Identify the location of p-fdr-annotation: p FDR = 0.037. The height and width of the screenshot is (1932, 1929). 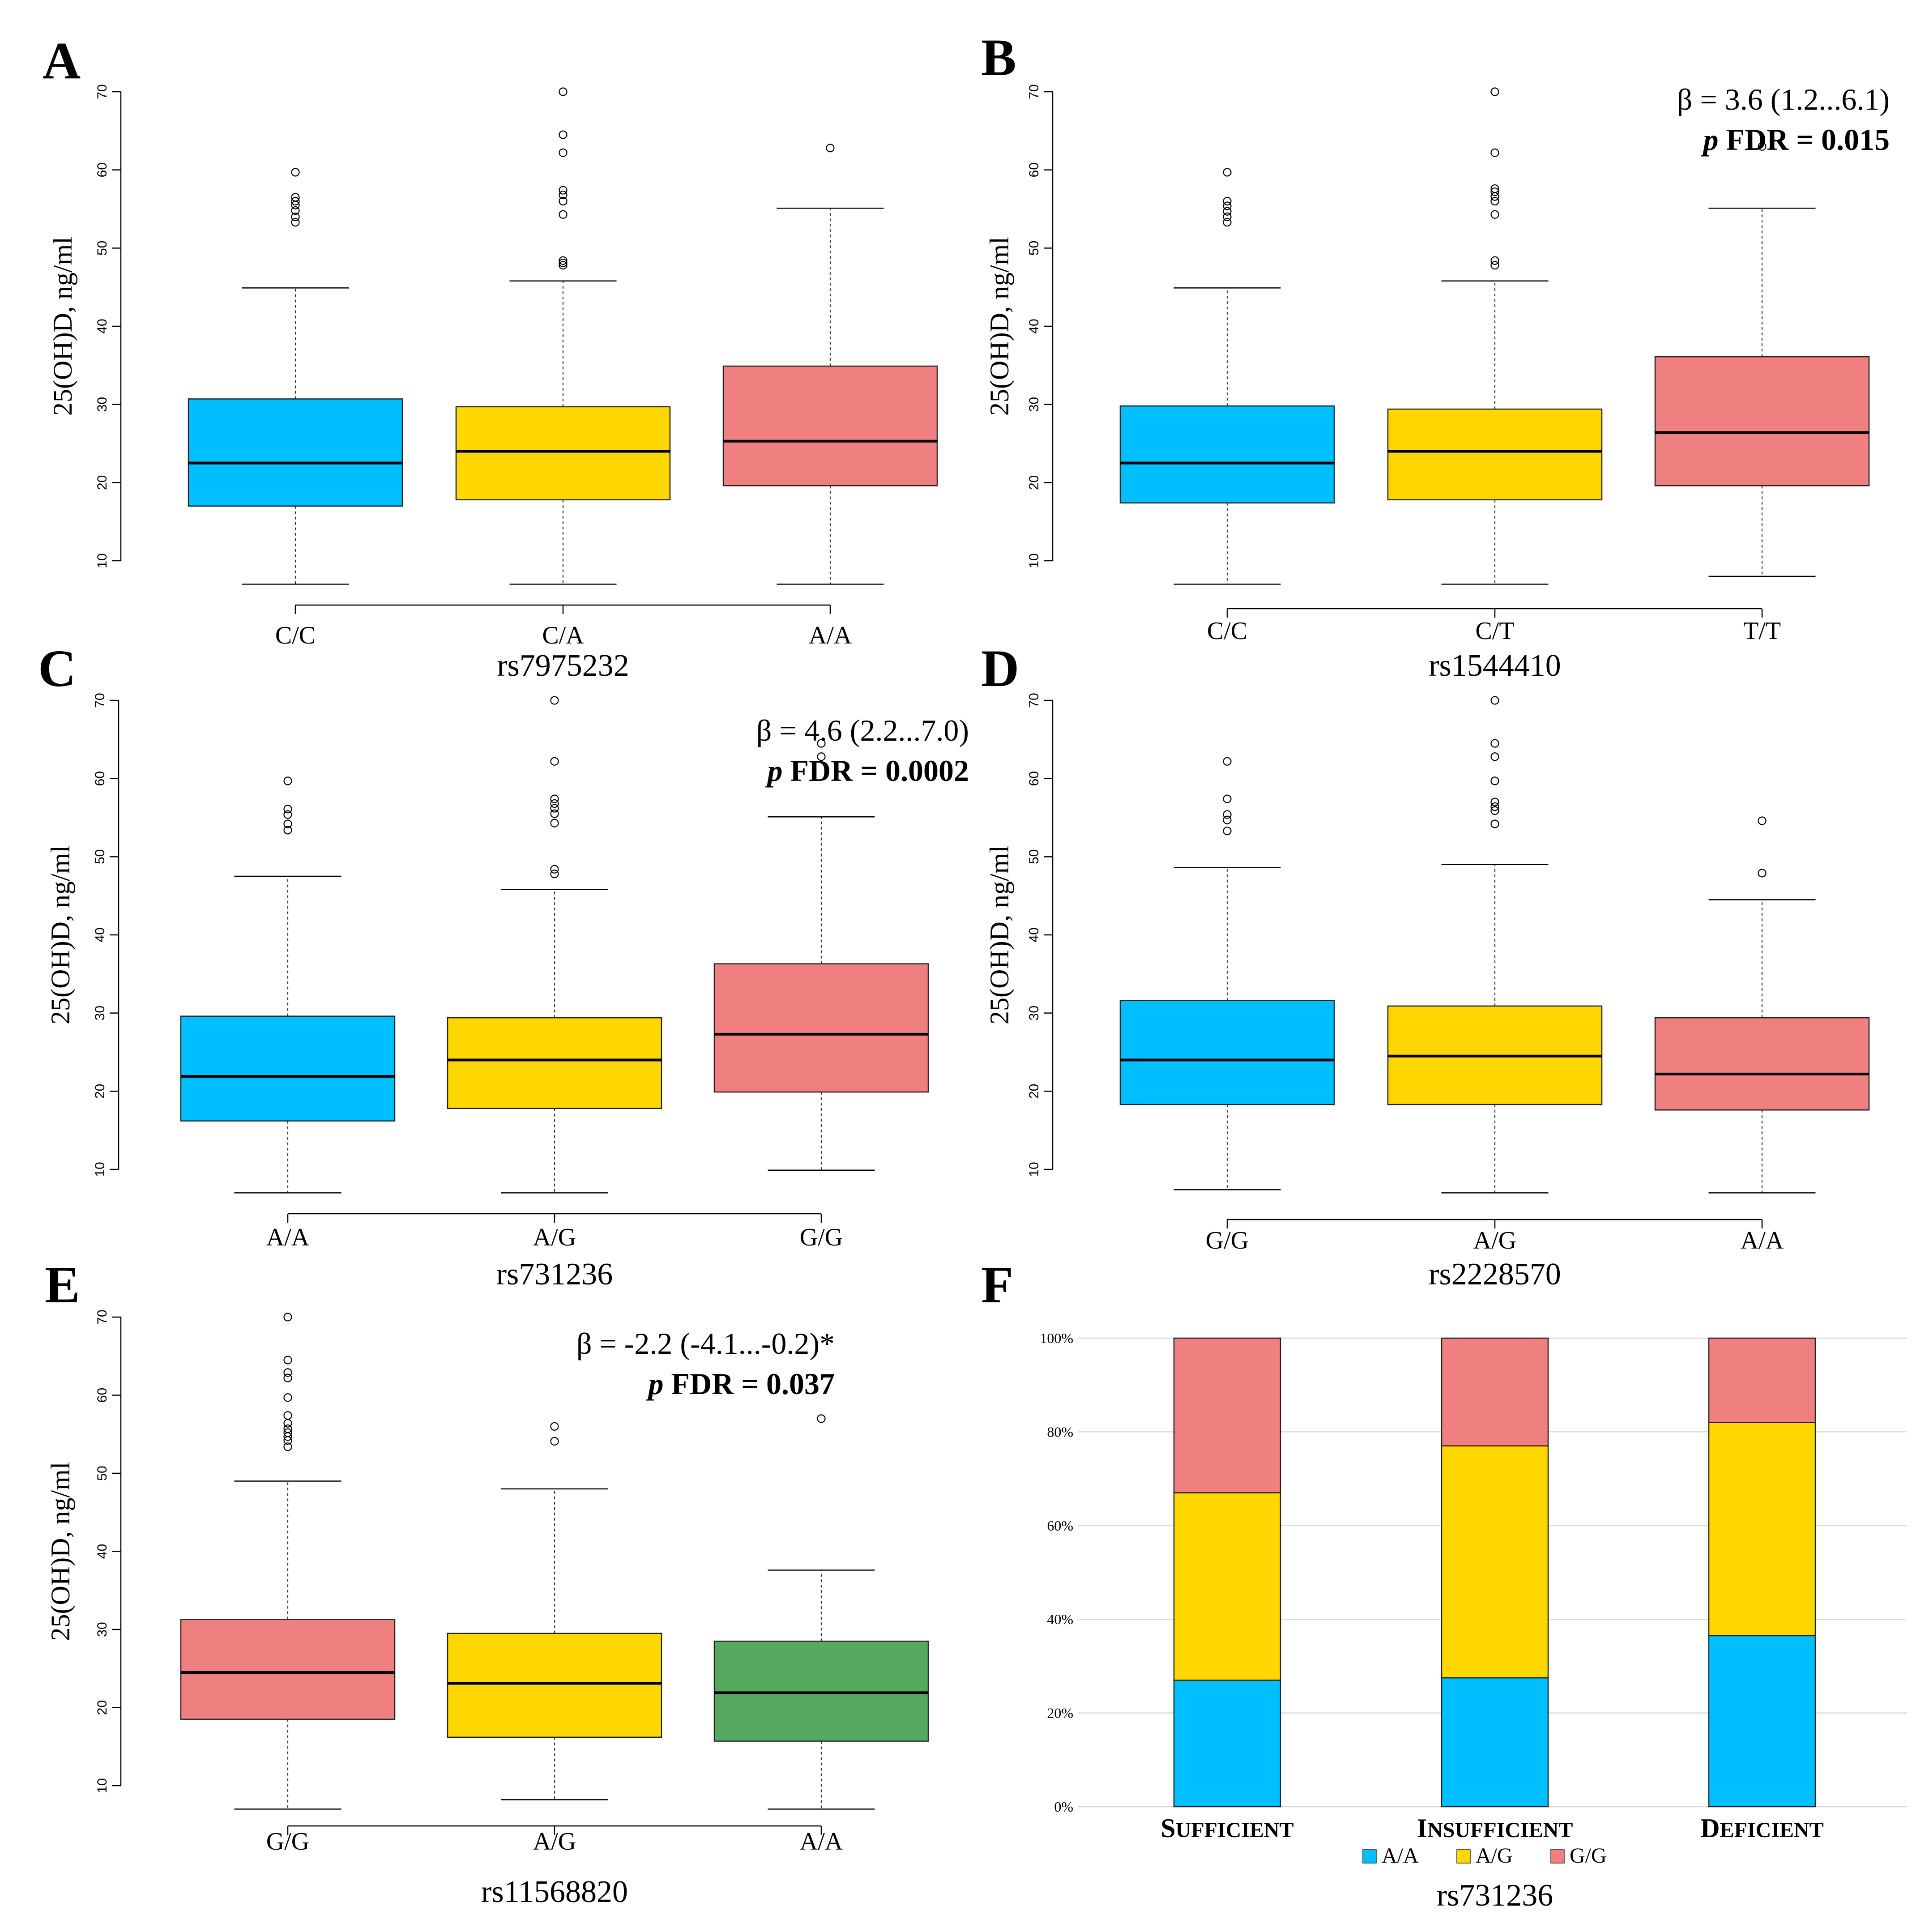
(741, 1384).